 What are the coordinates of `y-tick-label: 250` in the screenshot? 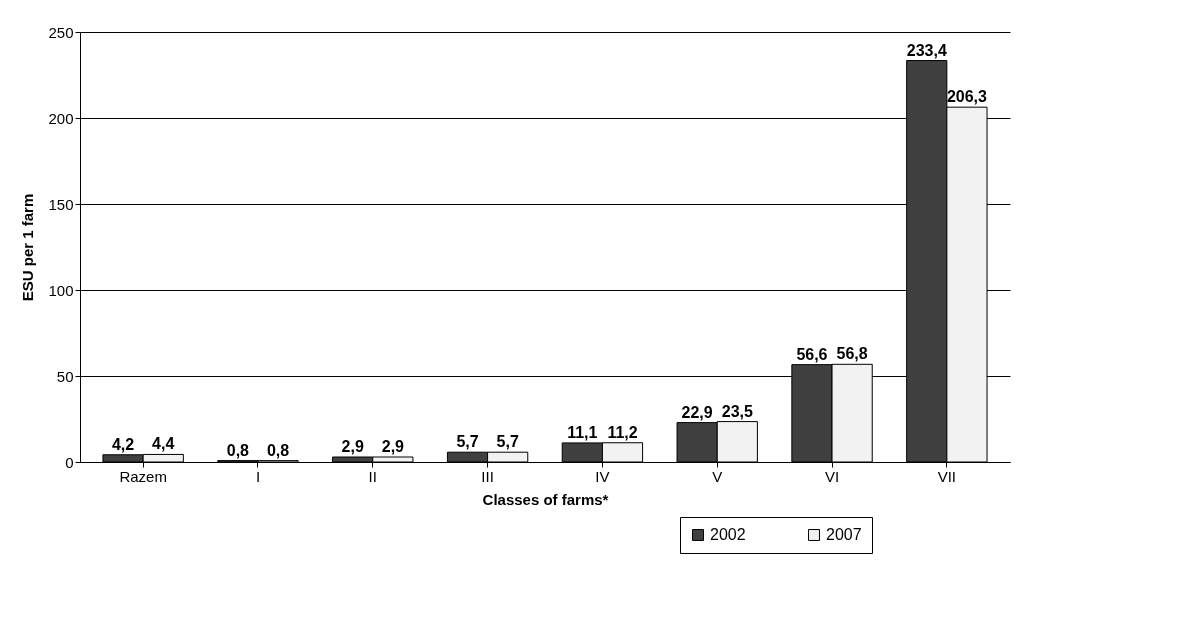 It's located at (61, 32).